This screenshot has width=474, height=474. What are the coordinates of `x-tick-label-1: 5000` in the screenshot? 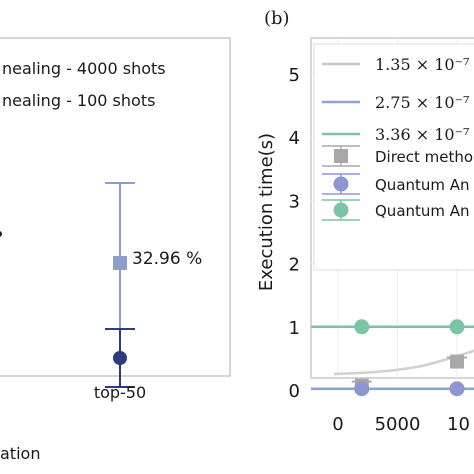 It's located at (398, 424).